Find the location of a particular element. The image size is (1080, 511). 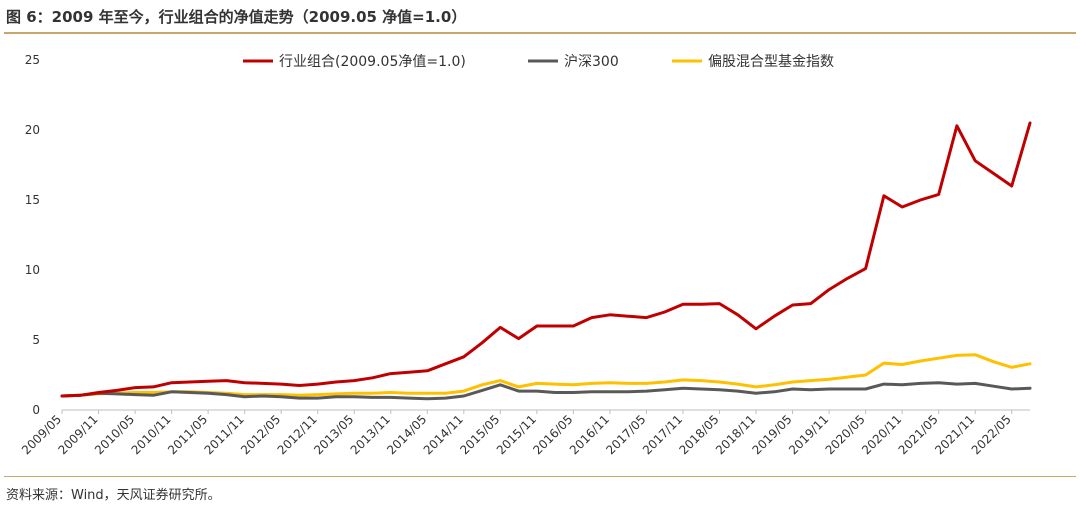

y-tick-label: 5 is located at coordinates (36, 340).